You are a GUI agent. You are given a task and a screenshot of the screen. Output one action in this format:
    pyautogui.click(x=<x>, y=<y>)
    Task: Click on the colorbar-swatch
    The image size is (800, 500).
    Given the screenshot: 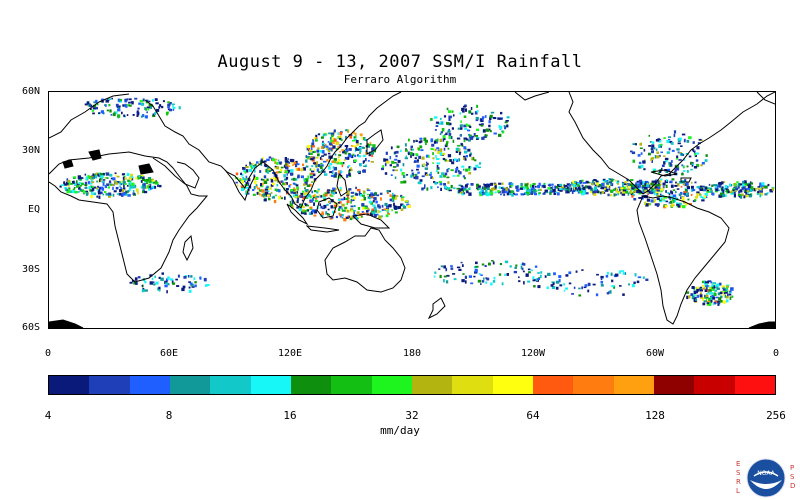 What is the action you would take?
    pyautogui.click(x=69, y=385)
    